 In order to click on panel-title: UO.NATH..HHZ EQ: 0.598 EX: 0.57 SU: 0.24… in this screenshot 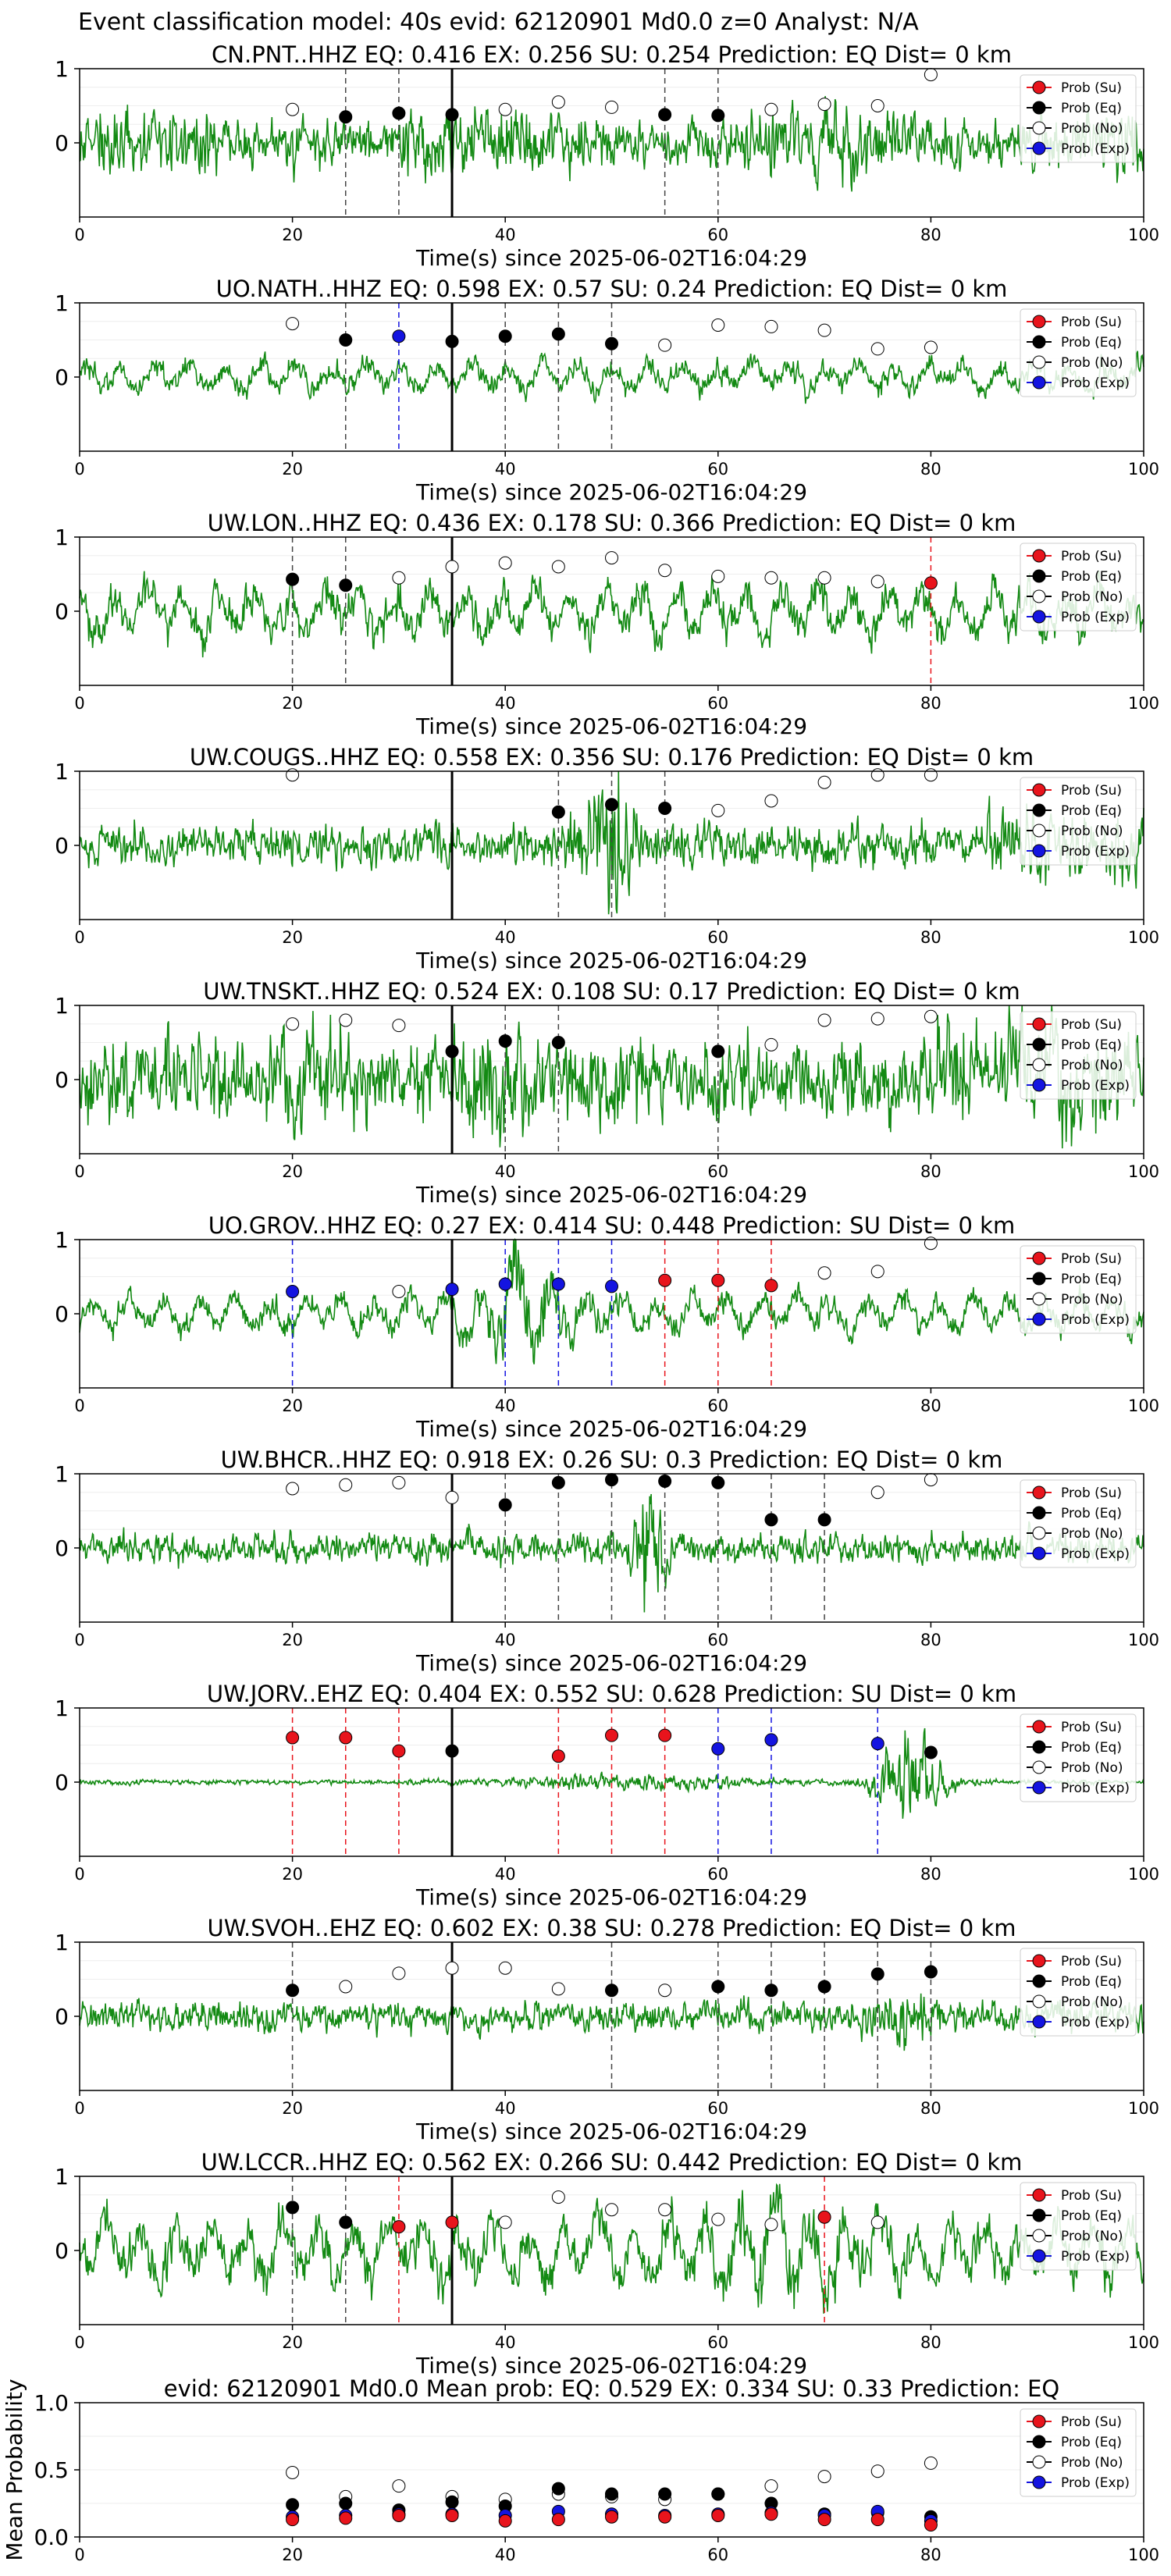, I will do `click(612, 289)`.